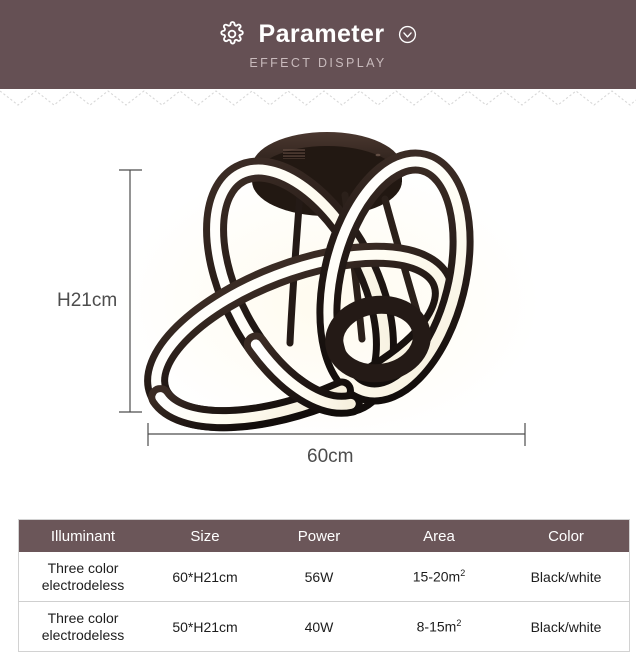 The width and height of the screenshot is (636, 670). I want to click on column-header-color: Color, so click(566, 535).